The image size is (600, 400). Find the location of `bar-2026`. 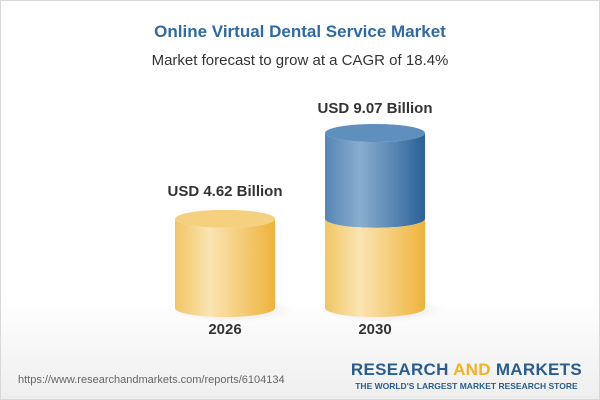

bar-2026 is located at coordinates (225, 267).